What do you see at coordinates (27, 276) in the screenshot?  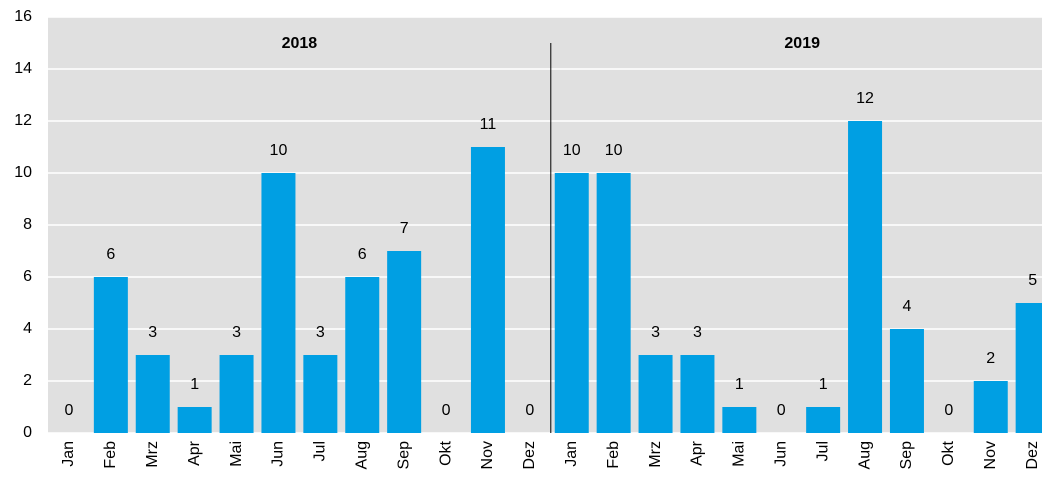 I see `y-tick-label: 6` at bounding box center [27, 276].